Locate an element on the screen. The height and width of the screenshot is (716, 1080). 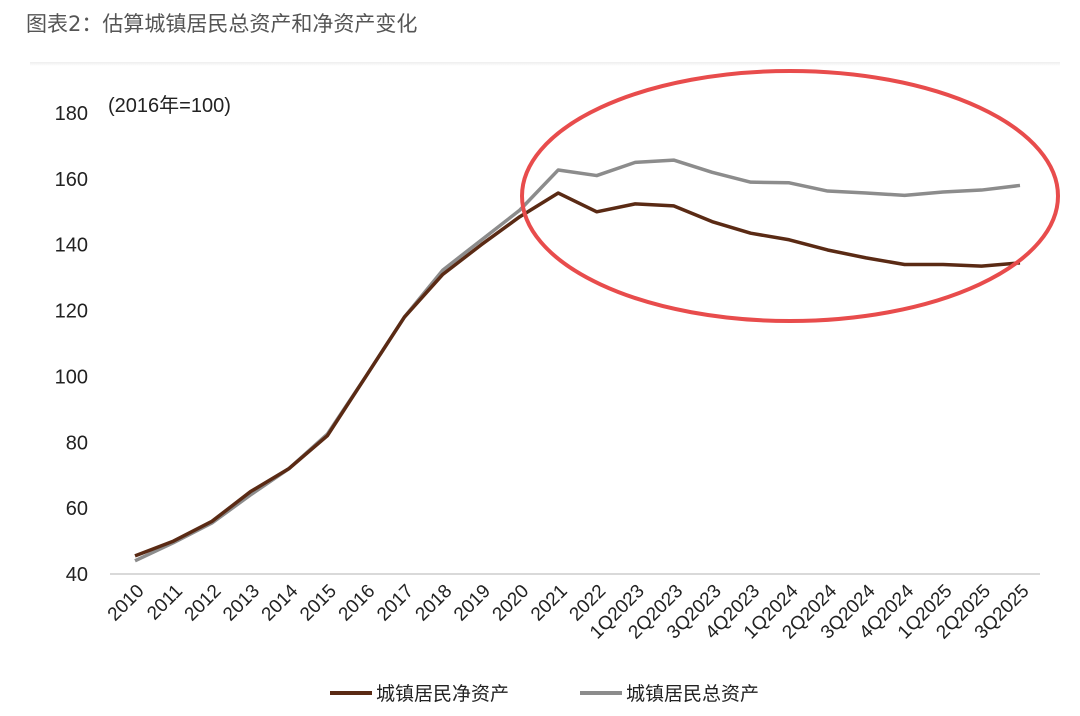
x-tick-label: 2019 is located at coordinates (472, 603).